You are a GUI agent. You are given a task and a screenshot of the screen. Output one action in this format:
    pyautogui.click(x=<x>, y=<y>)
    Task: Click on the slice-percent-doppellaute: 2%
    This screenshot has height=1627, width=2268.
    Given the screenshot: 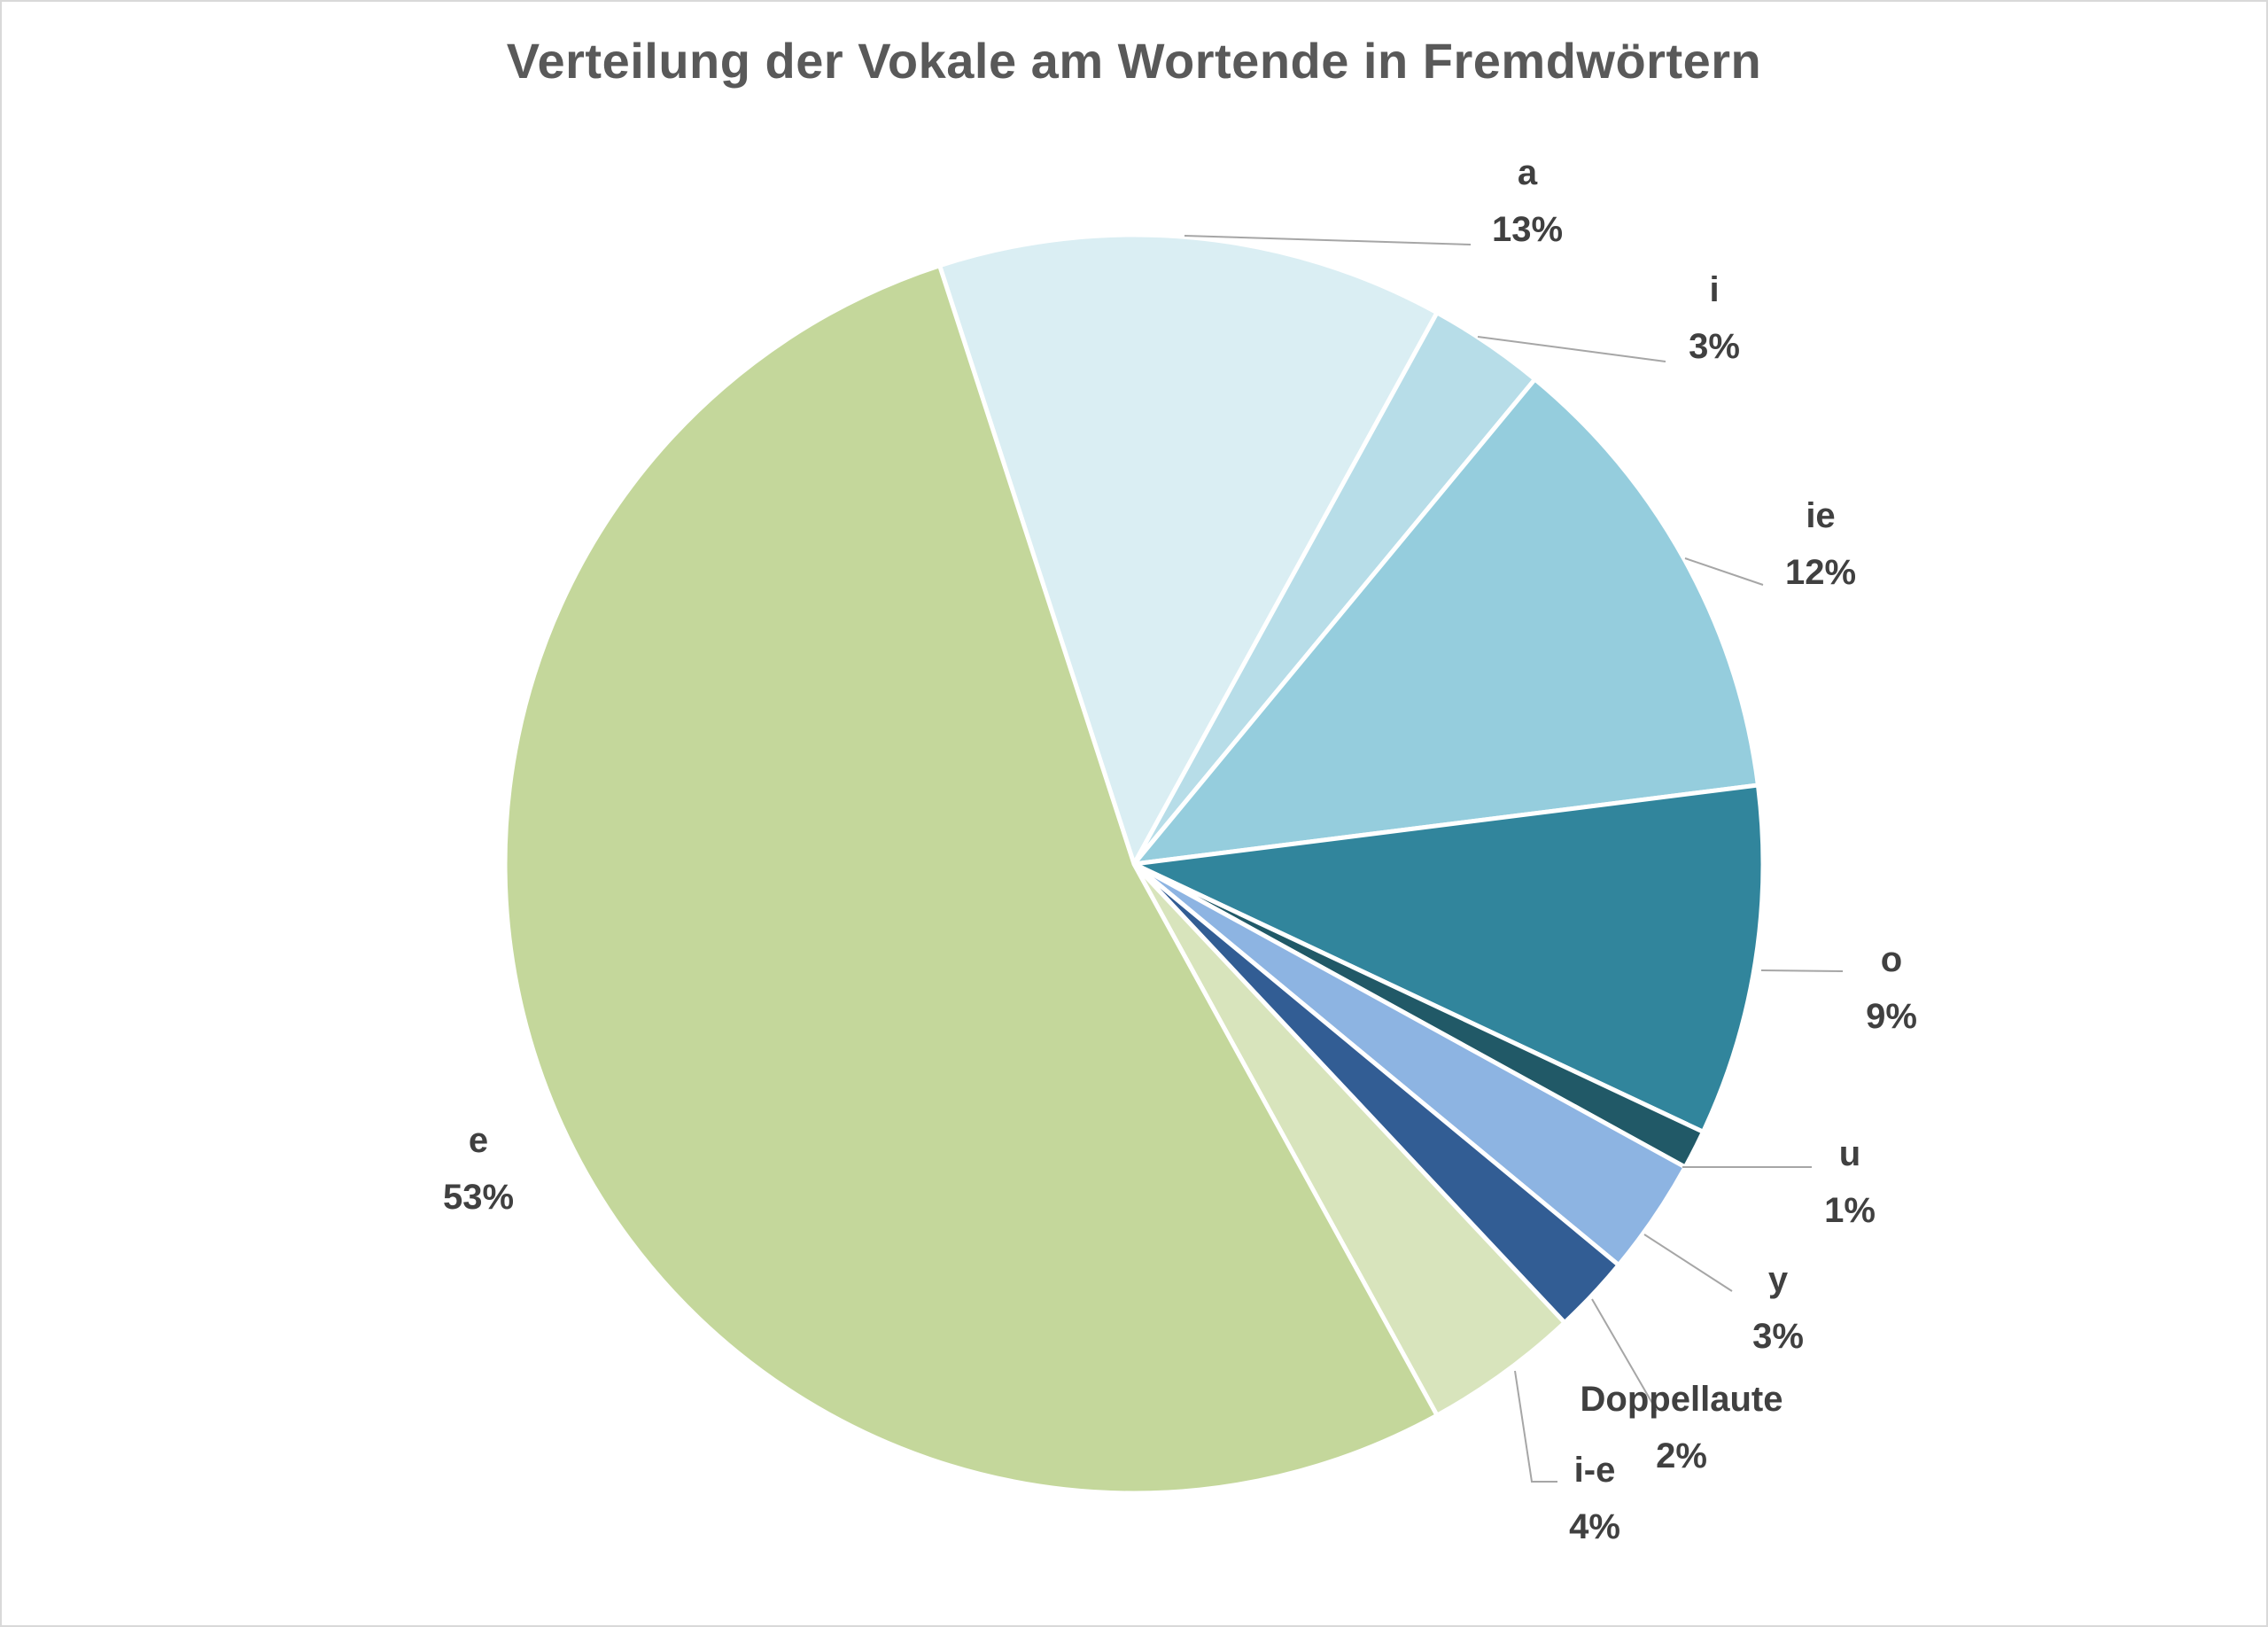 What is the action you would take?
    pyautogui.click(x=1681, y=1455)
    